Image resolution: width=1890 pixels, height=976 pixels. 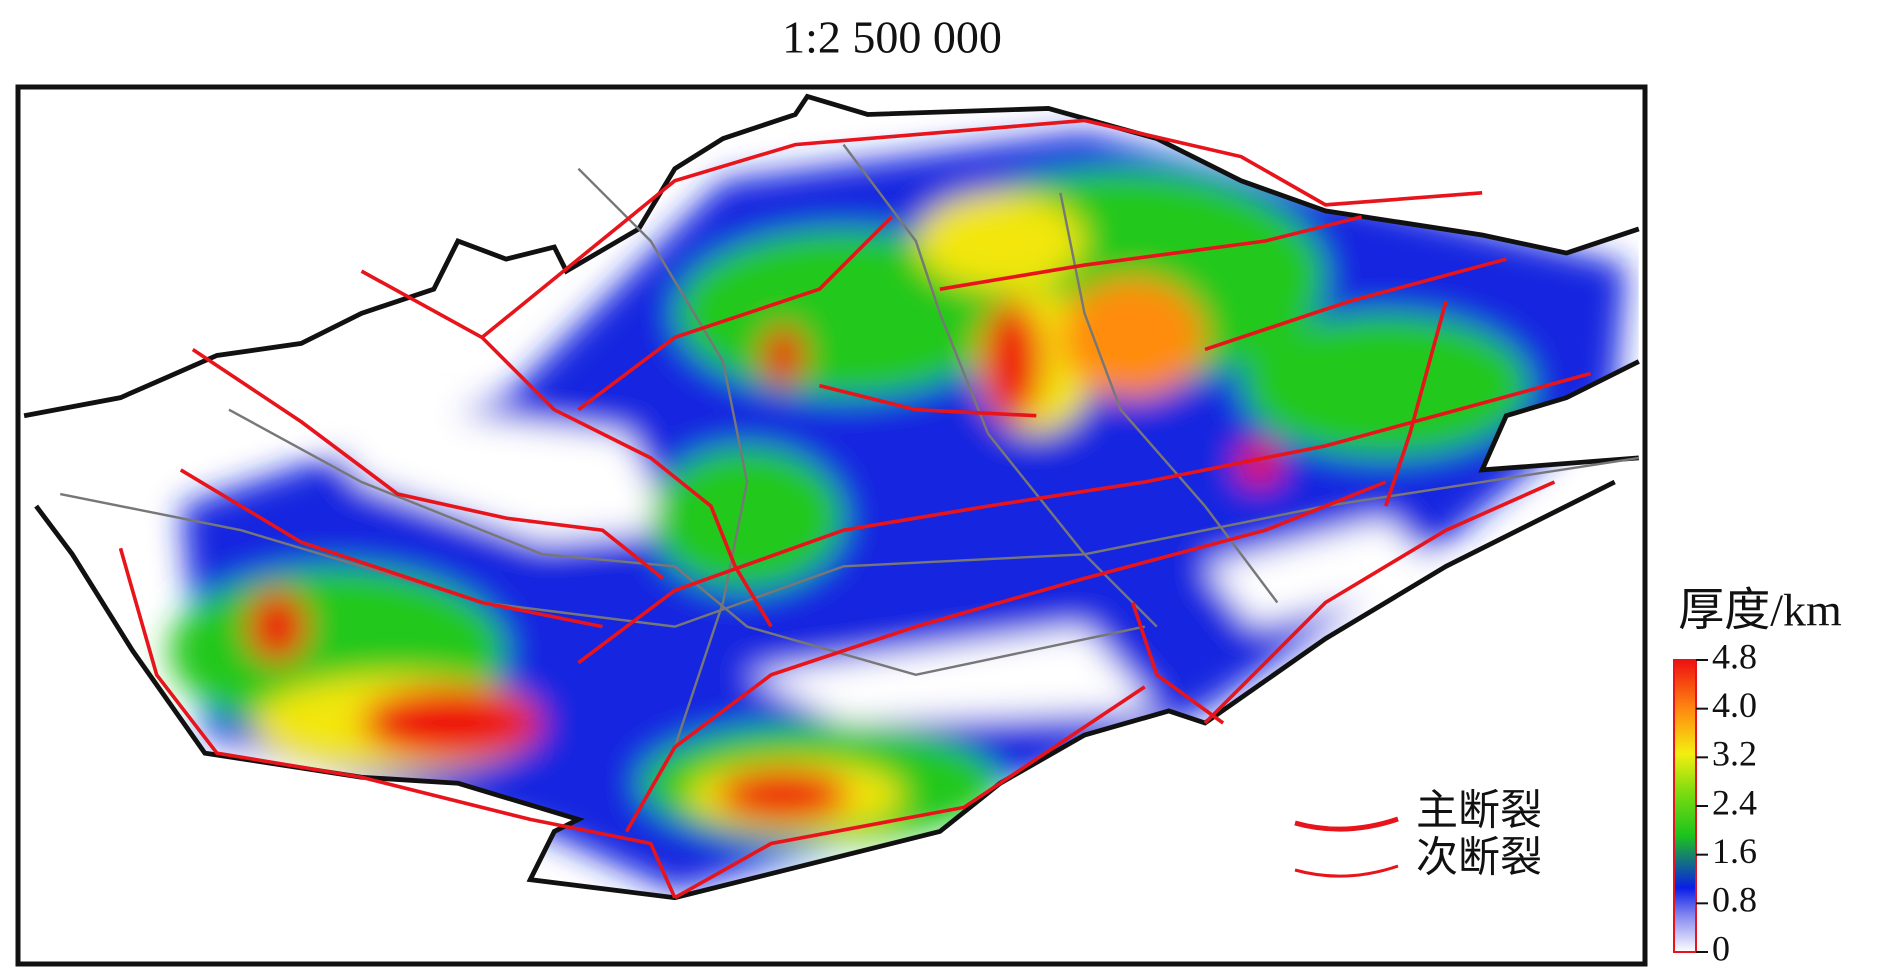 I want to click on map-title: 1:2 500 000, so click(x=892, y=37).